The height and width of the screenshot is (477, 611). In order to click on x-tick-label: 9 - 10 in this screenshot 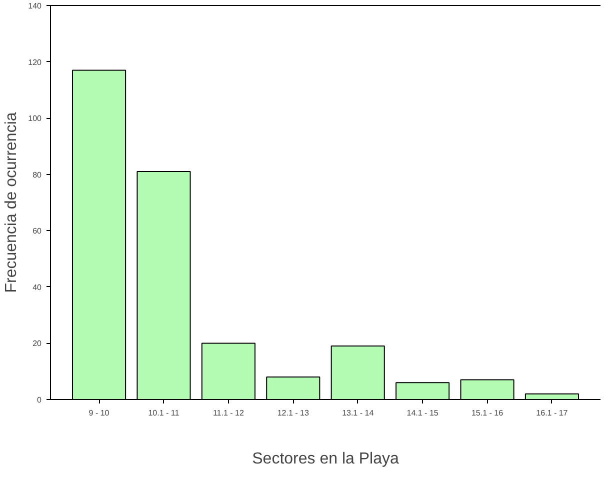, I will do `click(99, 413)`.